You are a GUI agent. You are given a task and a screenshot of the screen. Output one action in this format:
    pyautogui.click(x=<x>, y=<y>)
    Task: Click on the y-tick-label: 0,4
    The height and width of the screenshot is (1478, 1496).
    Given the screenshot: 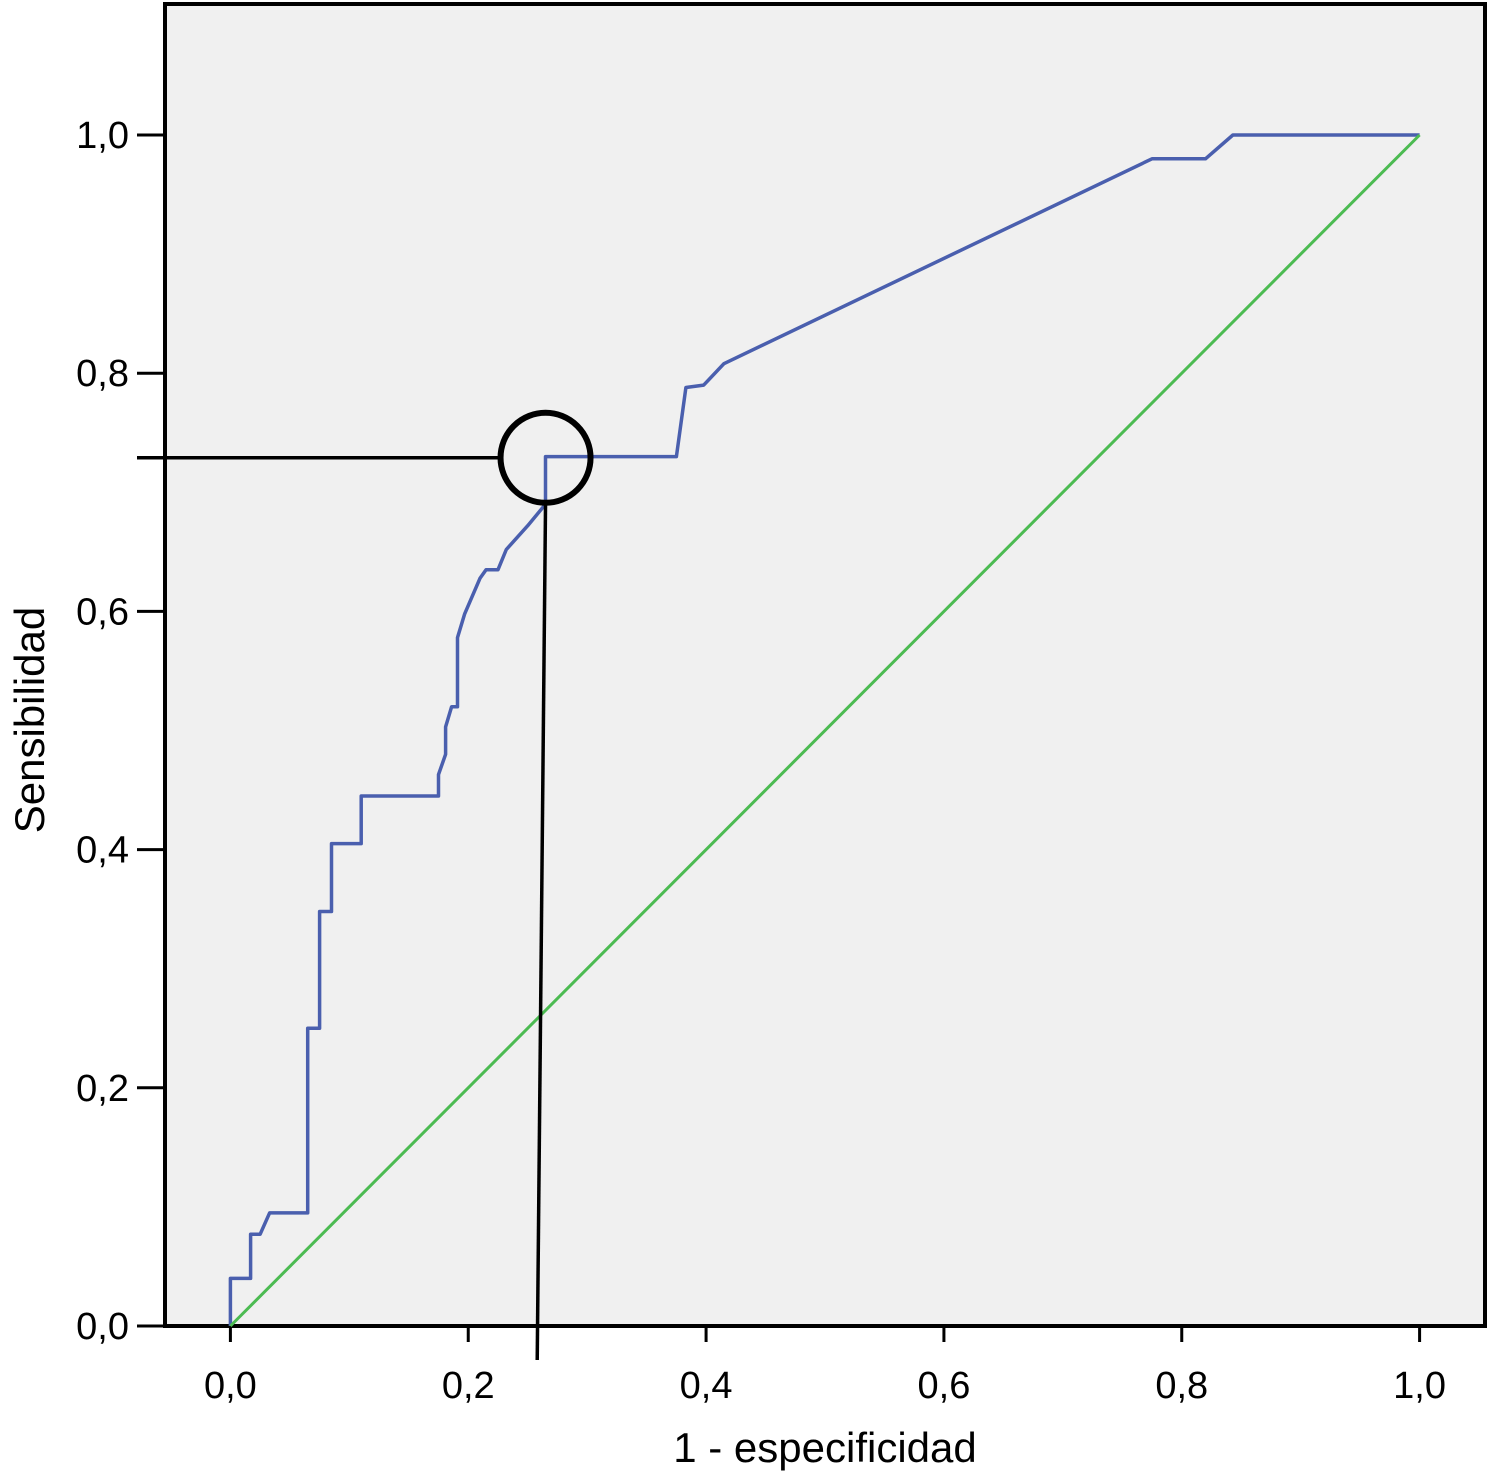 What is the action you would take?
    pyautogui.click(x=102, y=851)
    